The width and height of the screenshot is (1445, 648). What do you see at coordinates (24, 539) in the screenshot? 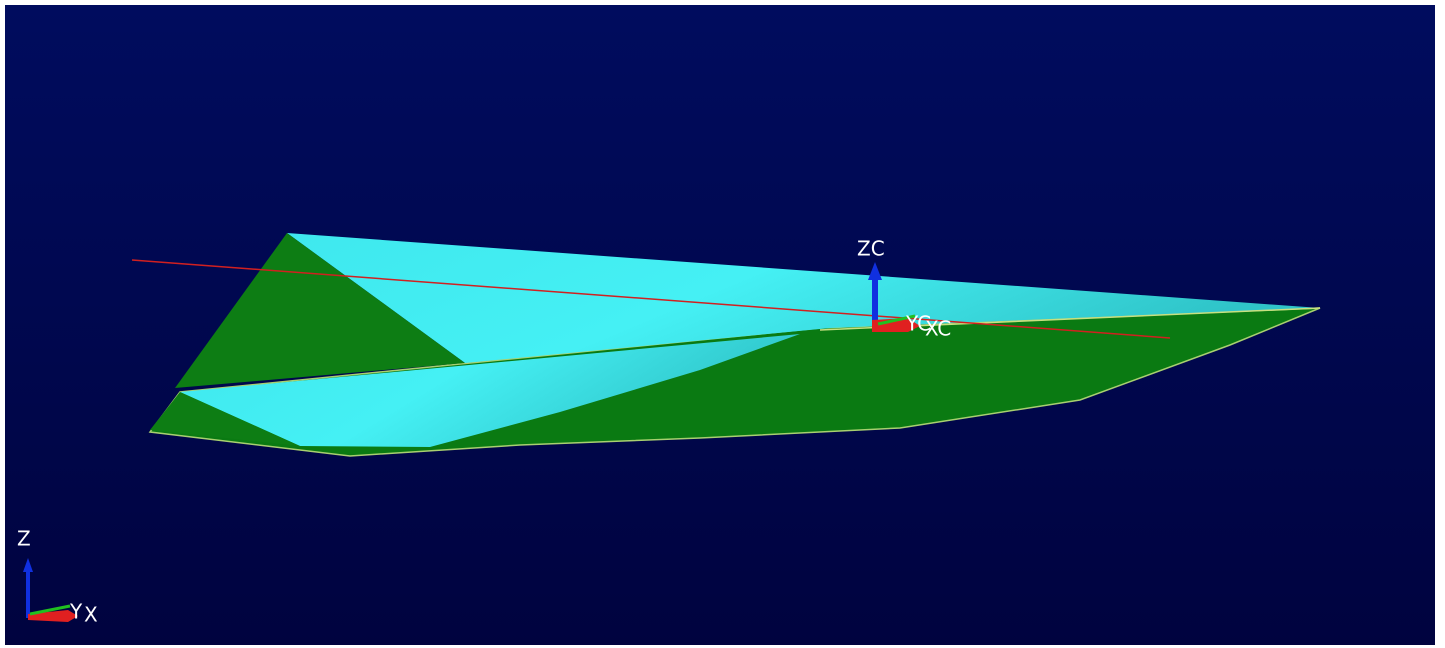
I see `z-label: Z` at bounding box center [24, 539].